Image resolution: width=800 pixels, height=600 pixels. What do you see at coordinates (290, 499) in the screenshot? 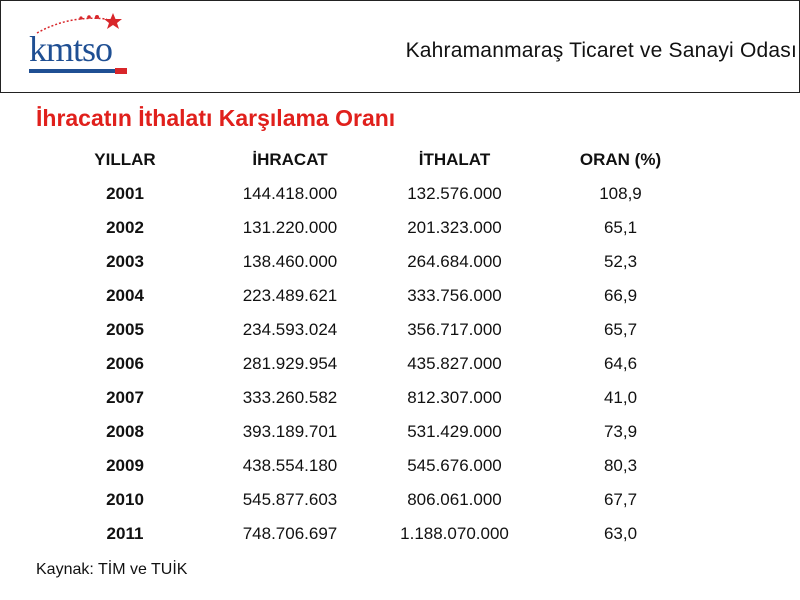
I see `cell-export: 545.877.603` at bounding box center [290, 499].